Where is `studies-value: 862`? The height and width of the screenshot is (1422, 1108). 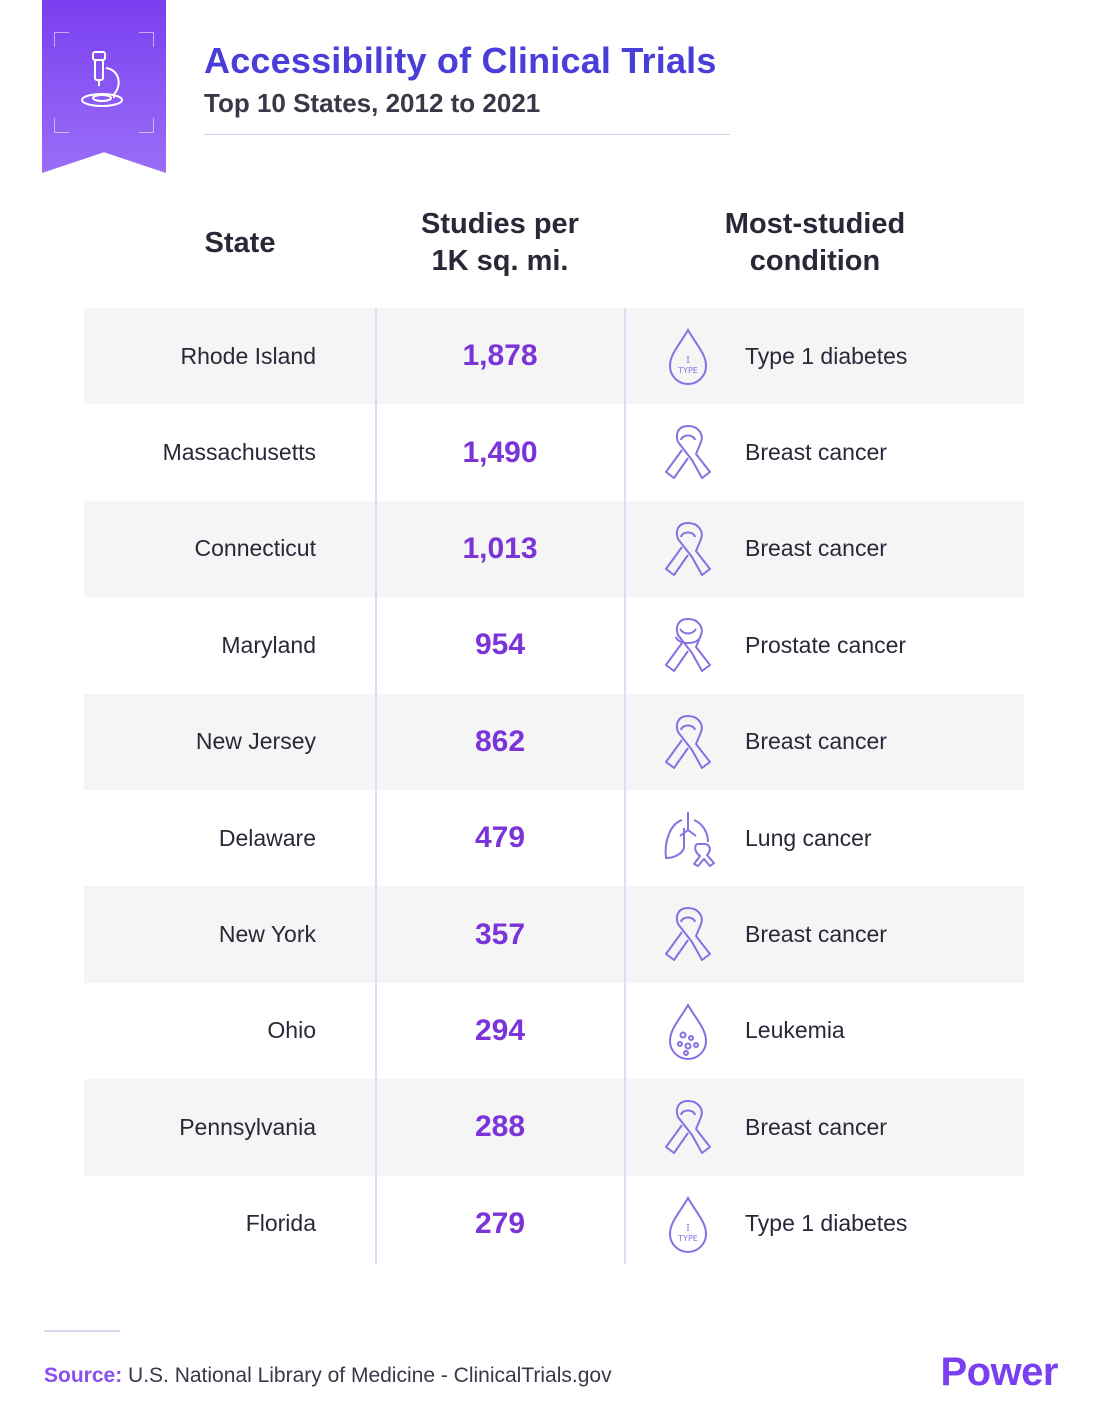
studies-value: 862 is located at coordinates (500, 741).